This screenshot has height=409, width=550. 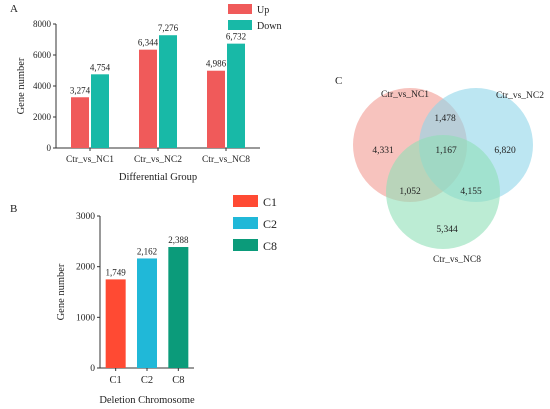 What do you see at coordinates (42, 24) in the screenshot?
I see `panel-a-y-tick-label: 8000` at bounding box center [42, 24].